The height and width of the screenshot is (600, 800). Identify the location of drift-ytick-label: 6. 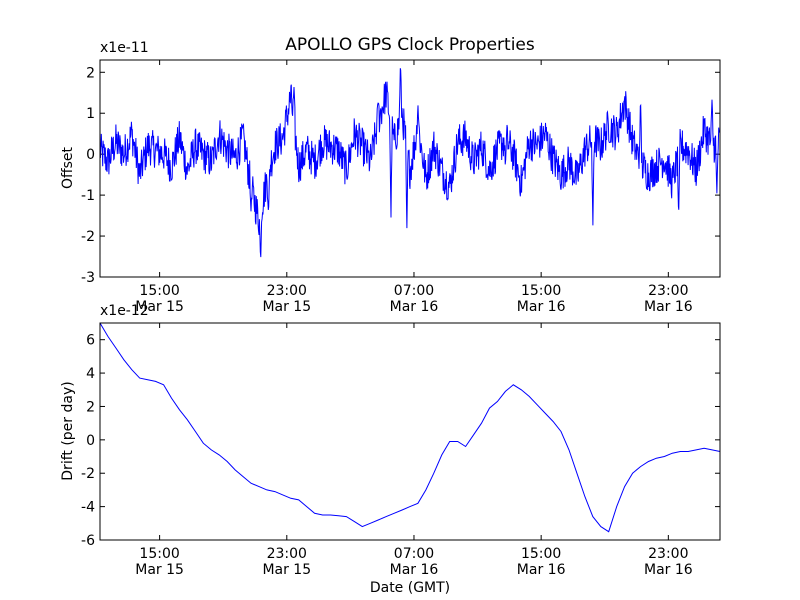
(90, 341).